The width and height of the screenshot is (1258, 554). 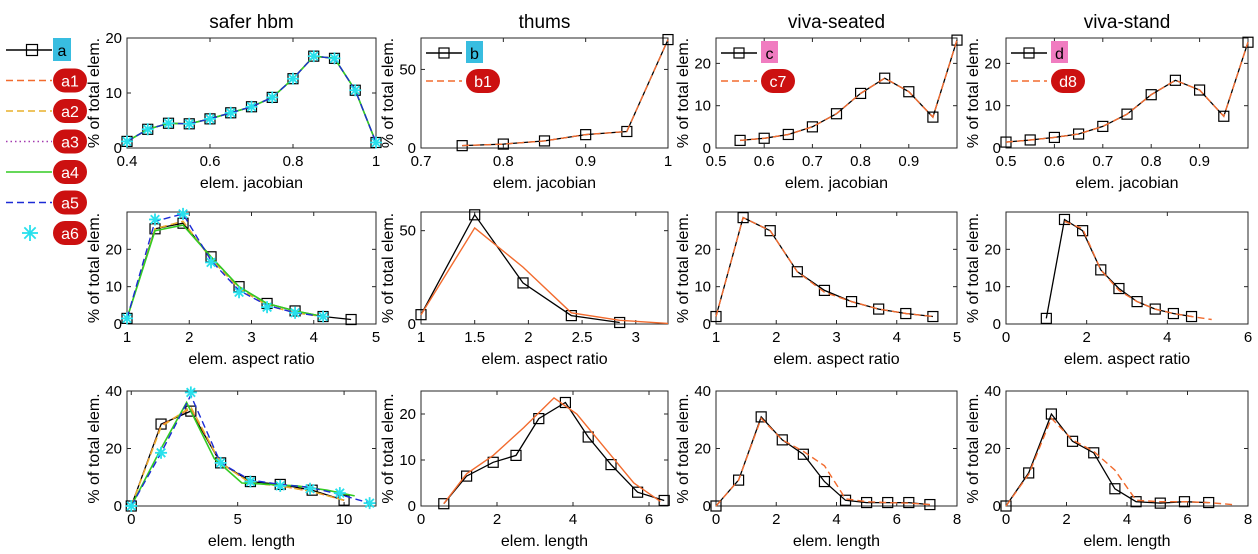 I want to click on series-line-black-square, so click(x=1127, y=92).